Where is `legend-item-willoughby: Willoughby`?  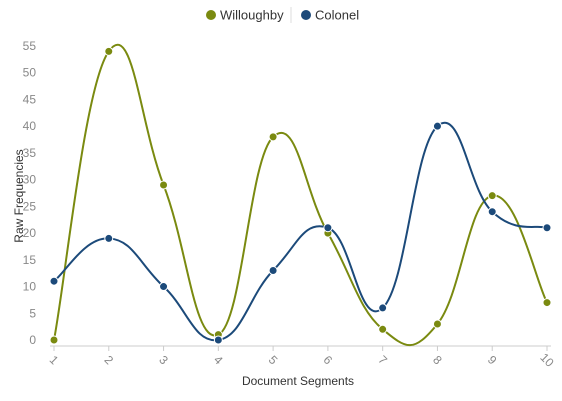
legend-item-willoughby: Willoughby is located at coordinates (245, 15).